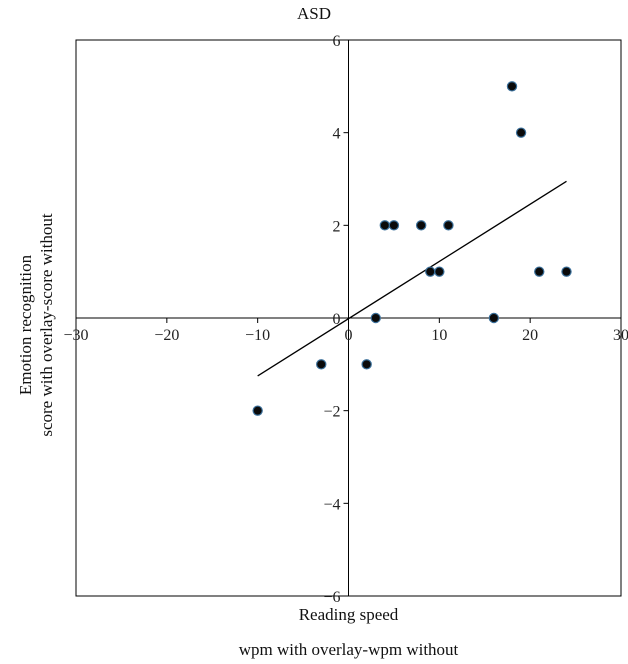 The height and width of the screenshot is (664, 628). What do you see at coordinates (337, 319) in the screenshot?
I see `y-tick-label: 0` at bounding box center [337, 319].